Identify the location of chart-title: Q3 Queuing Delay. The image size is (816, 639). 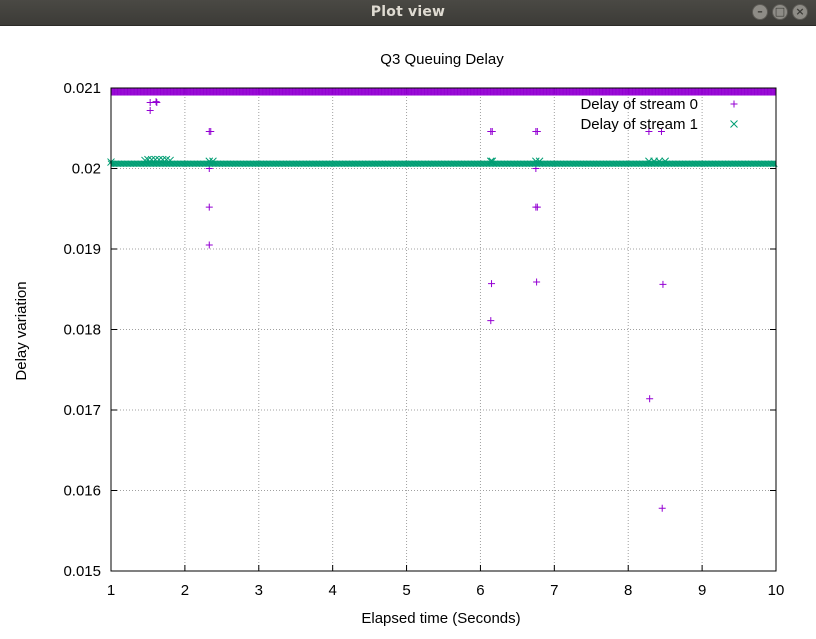
(442, 59).